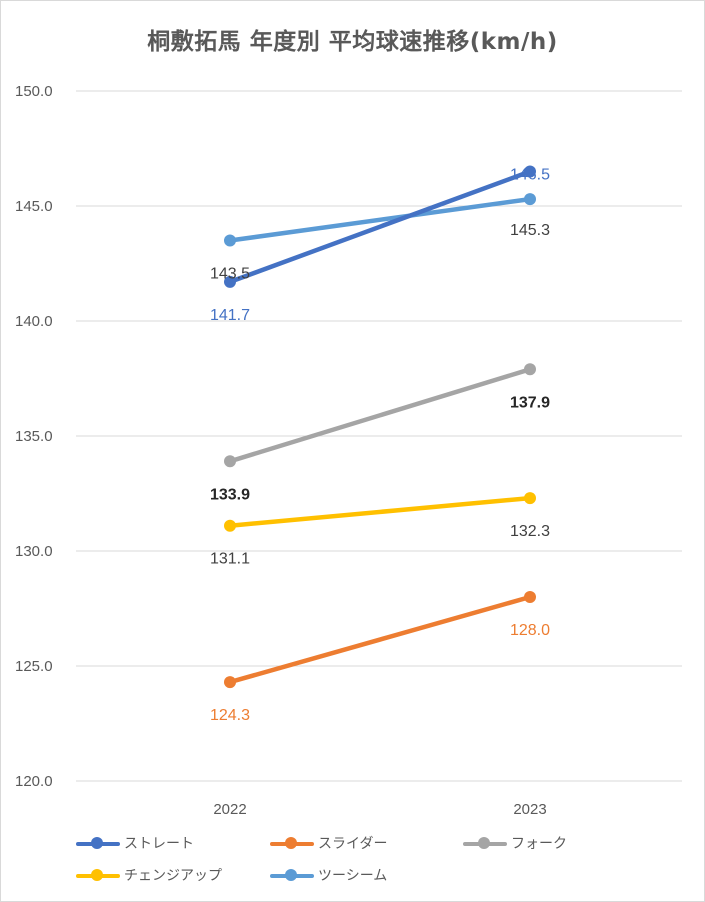  I want to click on y-axis-ticks: 120.0 125.0 130.0 135.0 140.0 145.0 150.0, so click(34, 436).